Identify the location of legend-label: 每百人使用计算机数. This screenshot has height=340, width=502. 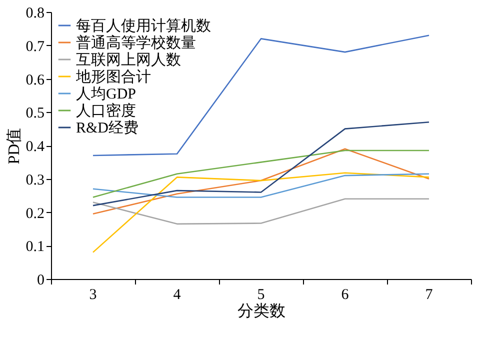
(143, 26).